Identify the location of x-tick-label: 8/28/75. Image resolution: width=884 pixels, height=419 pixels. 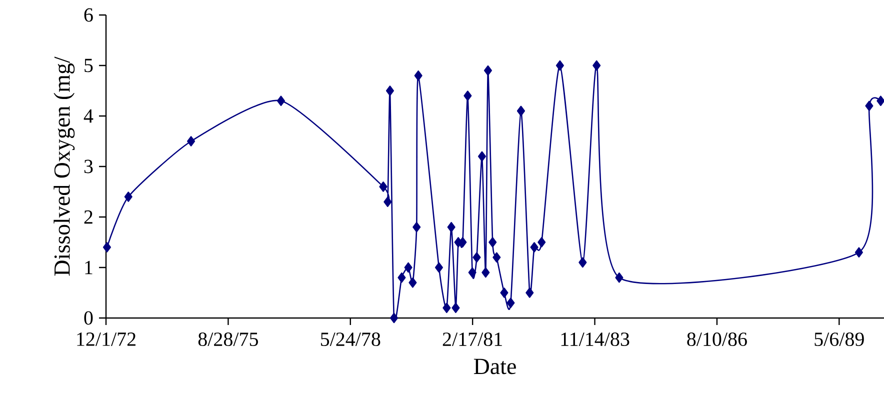
(228, 339).